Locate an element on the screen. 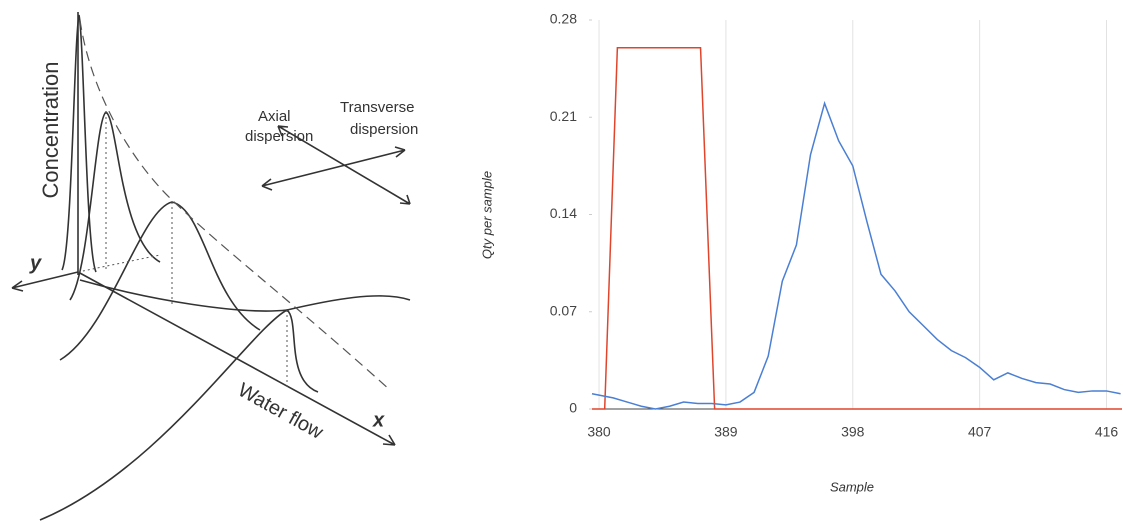 This screenshot has height=525, width=1123. x-tick-label: 416 is located at coordinates (1107, 432).